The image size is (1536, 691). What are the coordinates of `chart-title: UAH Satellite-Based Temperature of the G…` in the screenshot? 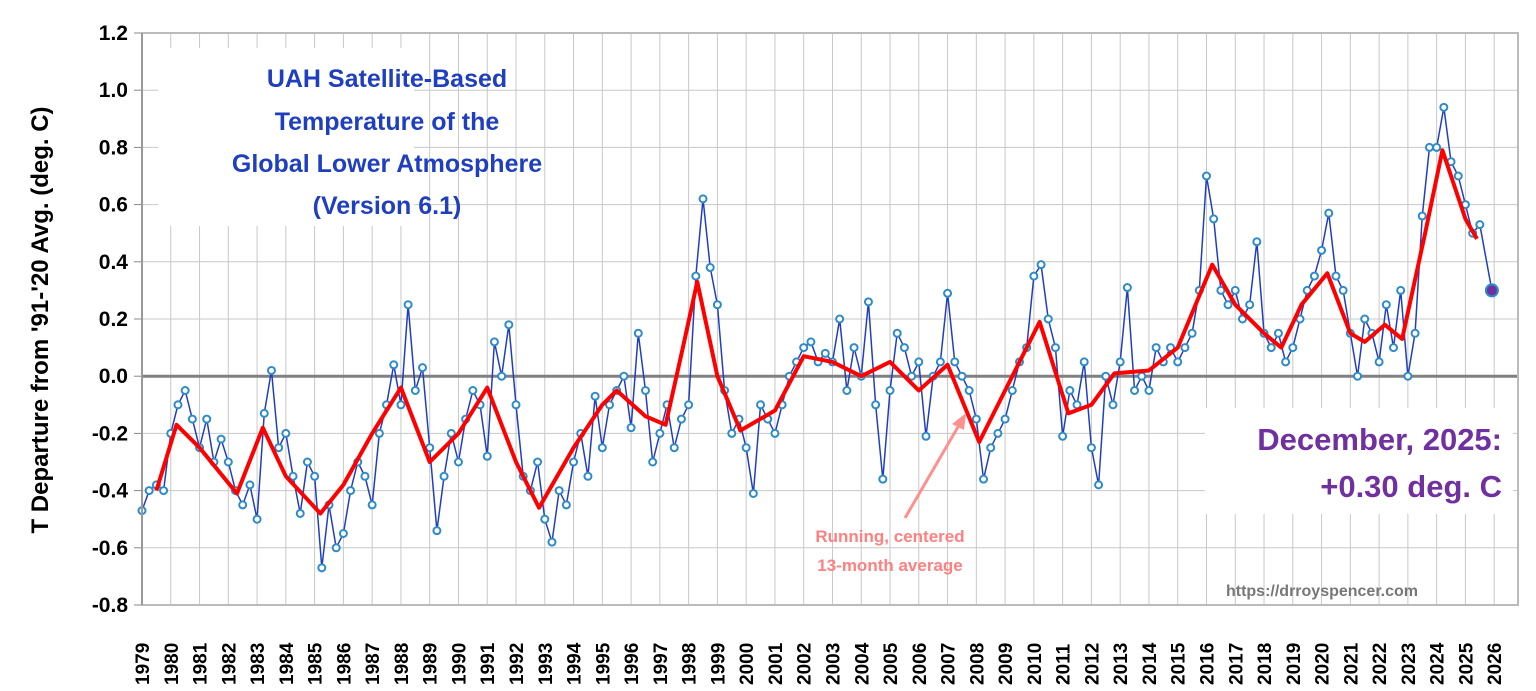 It's located at (387, 142).